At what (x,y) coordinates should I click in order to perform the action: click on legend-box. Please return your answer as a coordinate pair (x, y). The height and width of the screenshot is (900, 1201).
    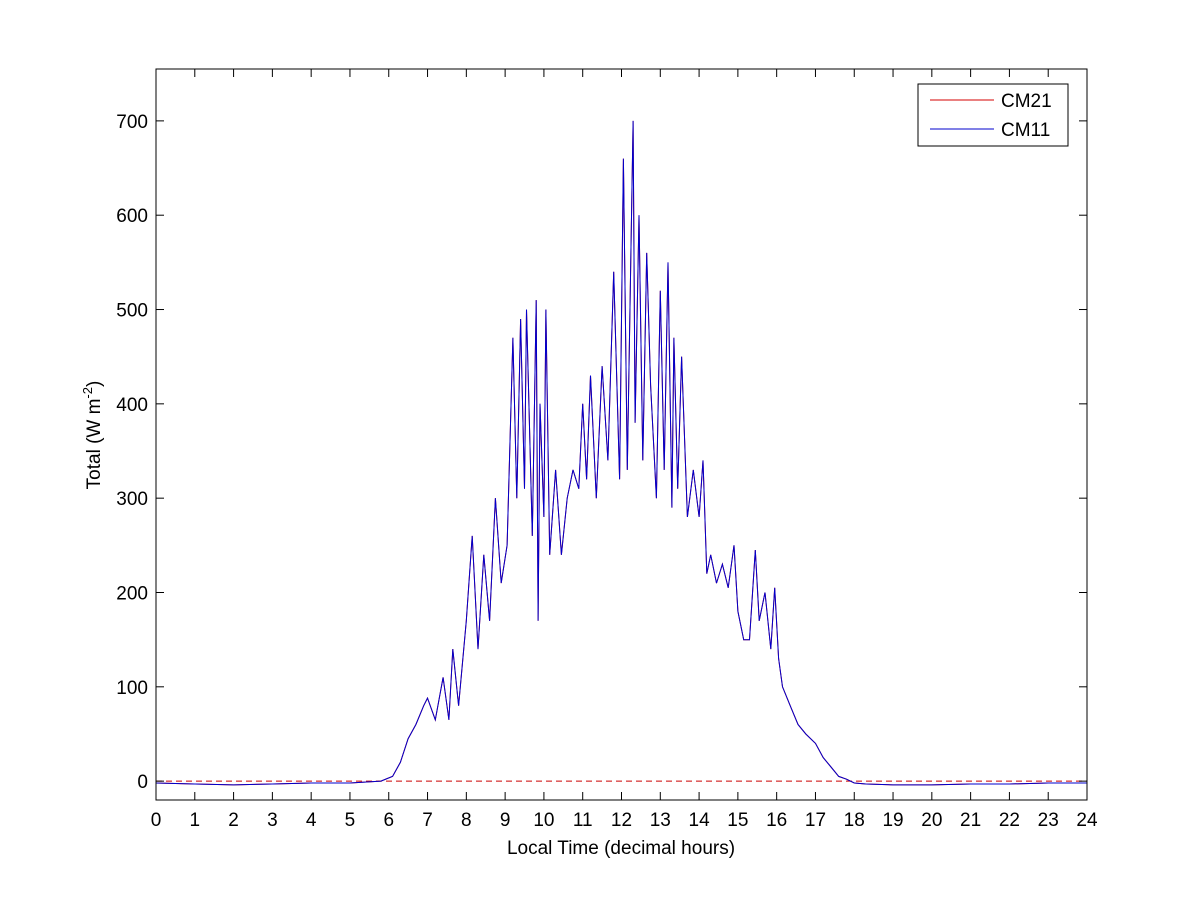
    Looking at the image, I should click on (993, 115).